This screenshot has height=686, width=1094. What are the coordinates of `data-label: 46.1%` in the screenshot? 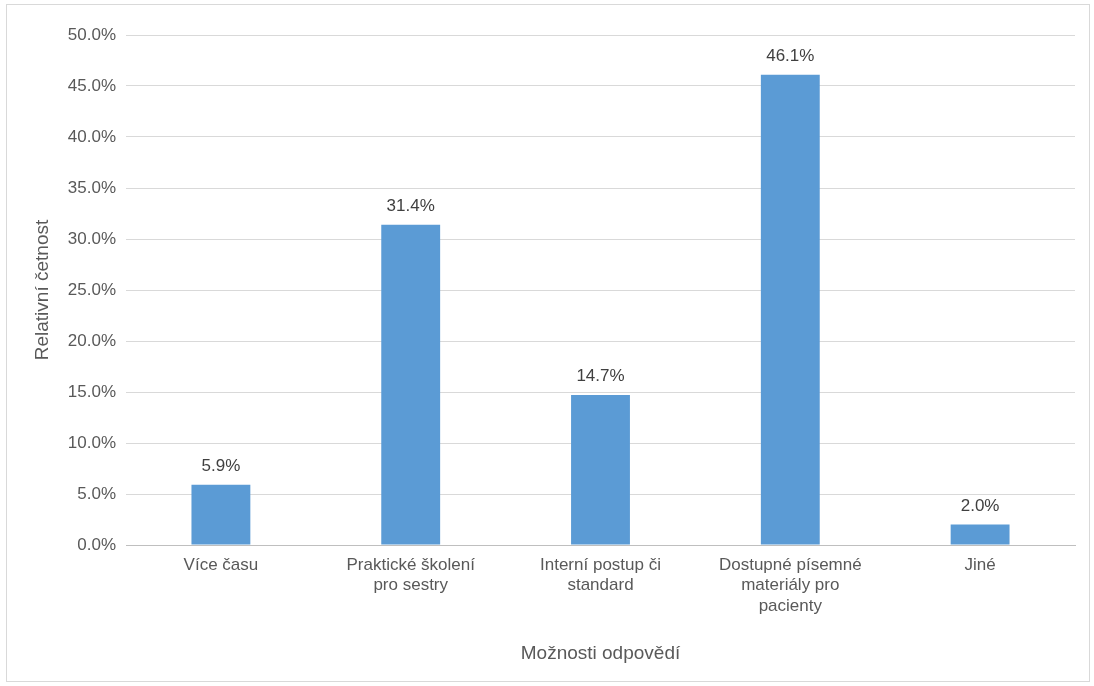 It's located at (790, 55).